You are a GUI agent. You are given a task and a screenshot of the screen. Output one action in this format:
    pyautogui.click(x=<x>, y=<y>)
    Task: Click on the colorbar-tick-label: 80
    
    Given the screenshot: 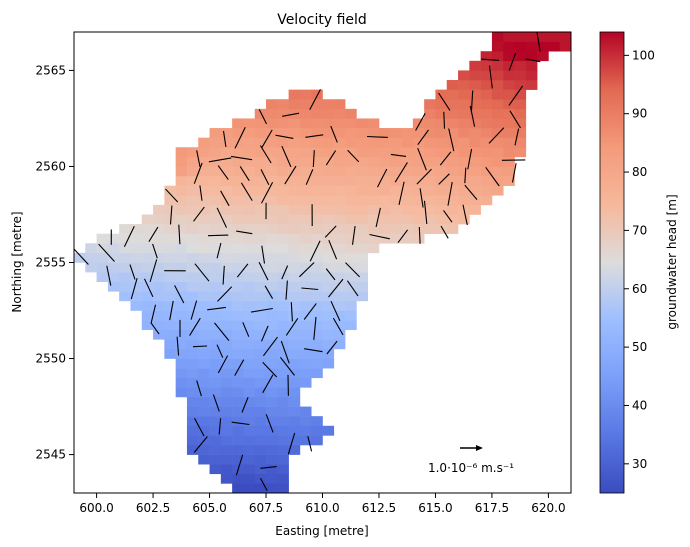 What is the action you would take?
    pyautogui.click(x=639, y=172)
    